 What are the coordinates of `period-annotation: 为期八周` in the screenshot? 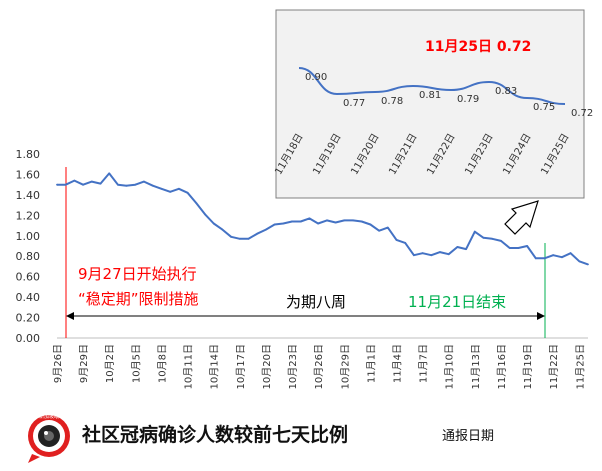 It's located at (316, 302).